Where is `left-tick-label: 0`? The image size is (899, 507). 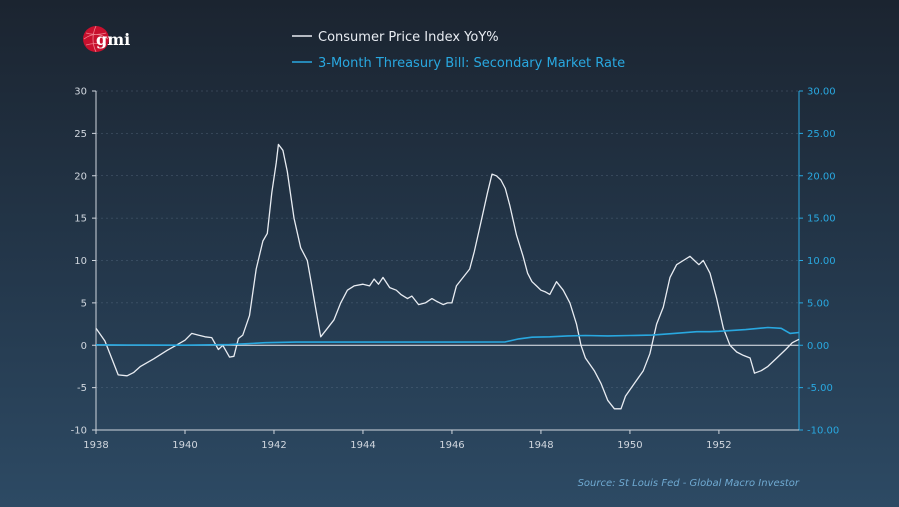 left-tick-label: 0 is located at coordinates (84, 346).